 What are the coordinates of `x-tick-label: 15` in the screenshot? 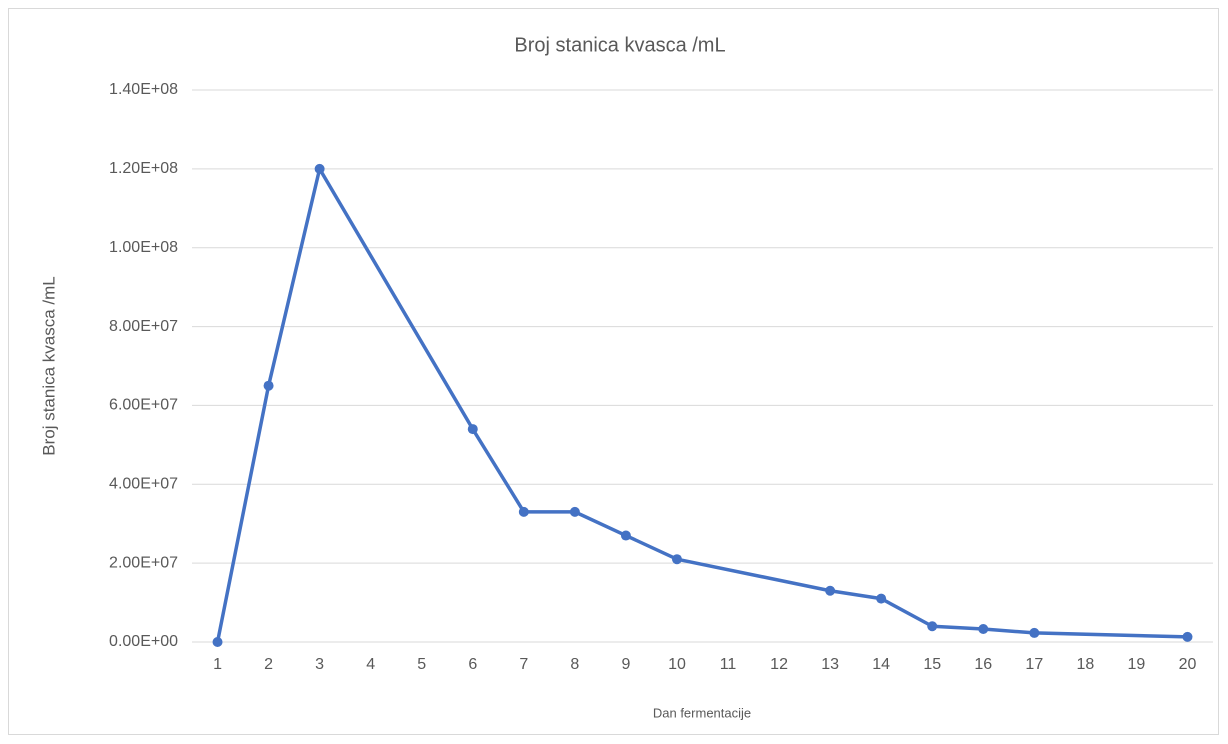 It's located at (932, 664).